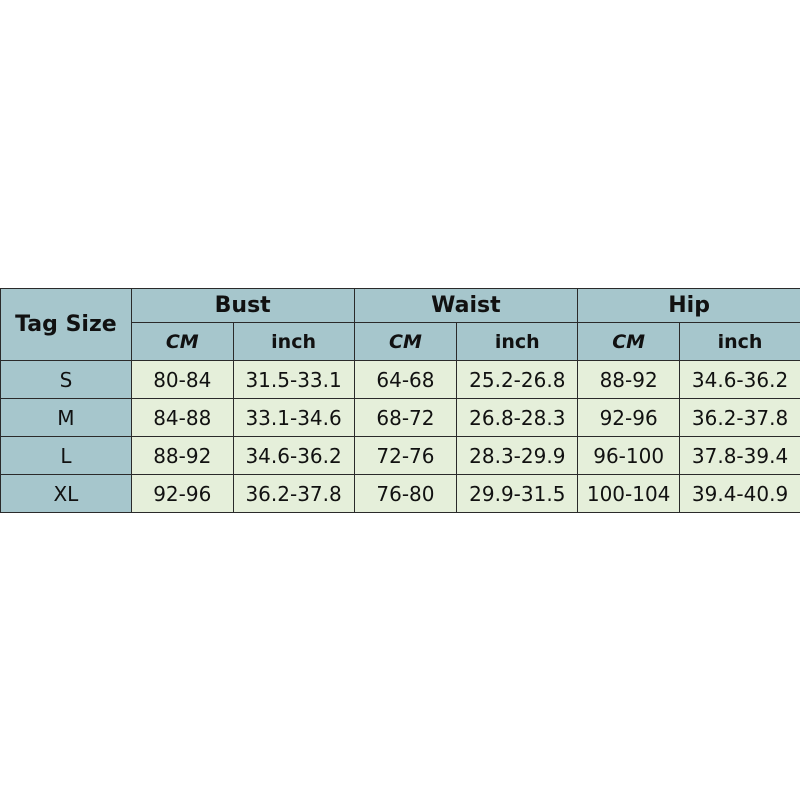 Image resolution: width=800 pixels, height=800 pixels. I want to click on measurement-cell: 64-68, so click(405, 379).